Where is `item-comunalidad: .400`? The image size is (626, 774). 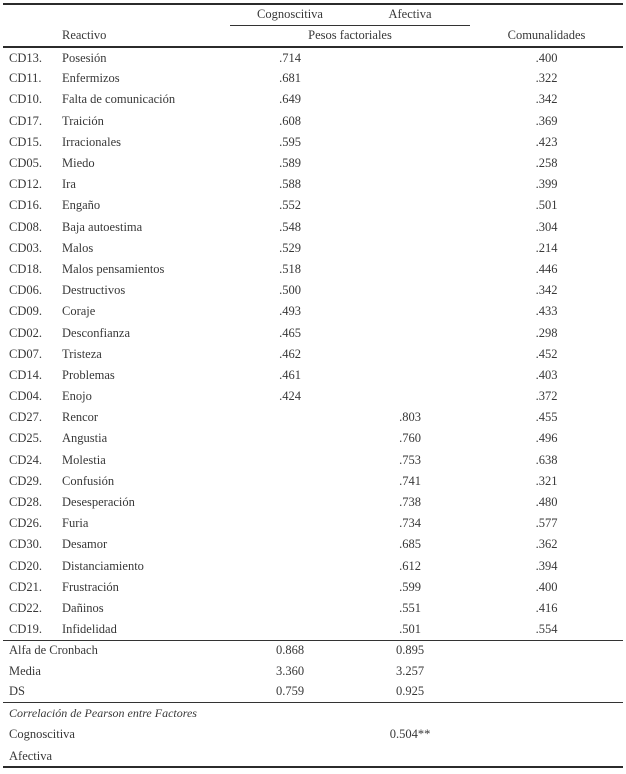 item-comunalidad: .400 is located at coordinates (546, 57).